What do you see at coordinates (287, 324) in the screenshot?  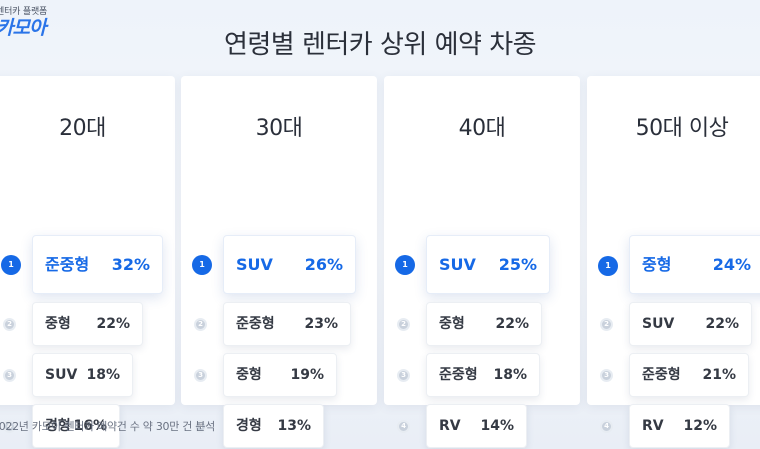 I see `ranking-item: 준중형 23%` at bounding box center [287, 324].